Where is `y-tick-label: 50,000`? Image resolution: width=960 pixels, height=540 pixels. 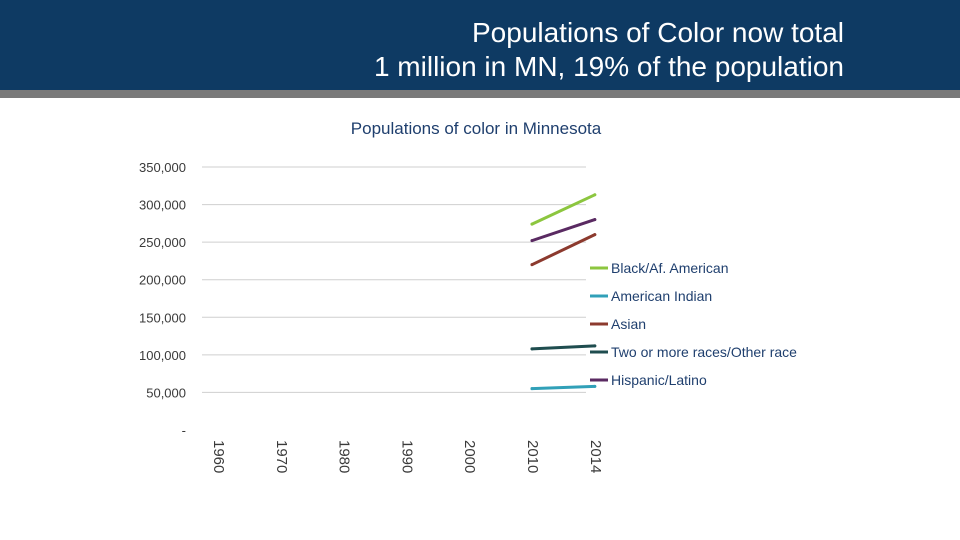 y-tick-label: 50,000 is located at coordinates (166, 392).